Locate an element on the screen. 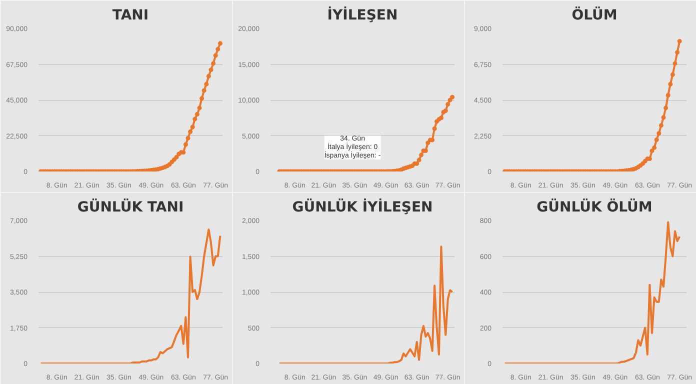  chart-title: GÜNLÜK TANI is located at coordinates (130, 207).